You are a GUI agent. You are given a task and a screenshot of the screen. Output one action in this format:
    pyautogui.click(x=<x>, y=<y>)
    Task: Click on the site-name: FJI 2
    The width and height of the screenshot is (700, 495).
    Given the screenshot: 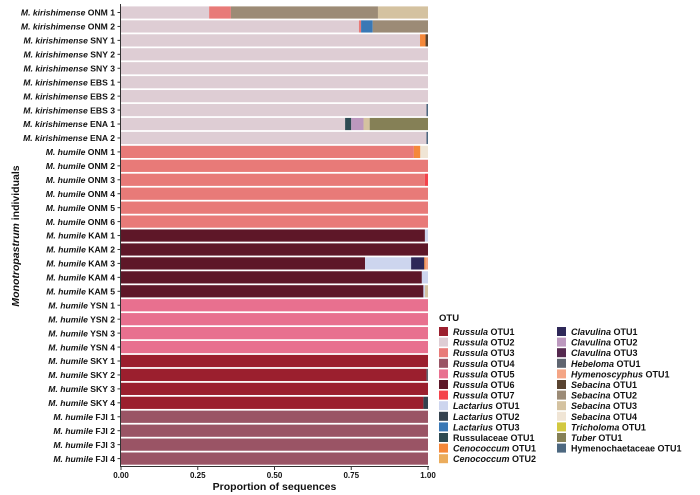 What is the action you would take?
    pyautogui.click(x=104, y=431)
    